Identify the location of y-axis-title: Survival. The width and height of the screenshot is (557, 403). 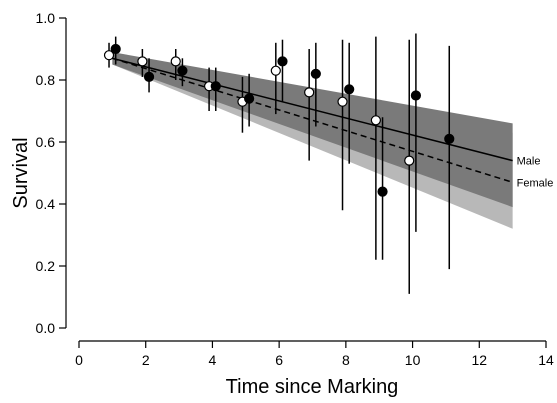
(21, 172).